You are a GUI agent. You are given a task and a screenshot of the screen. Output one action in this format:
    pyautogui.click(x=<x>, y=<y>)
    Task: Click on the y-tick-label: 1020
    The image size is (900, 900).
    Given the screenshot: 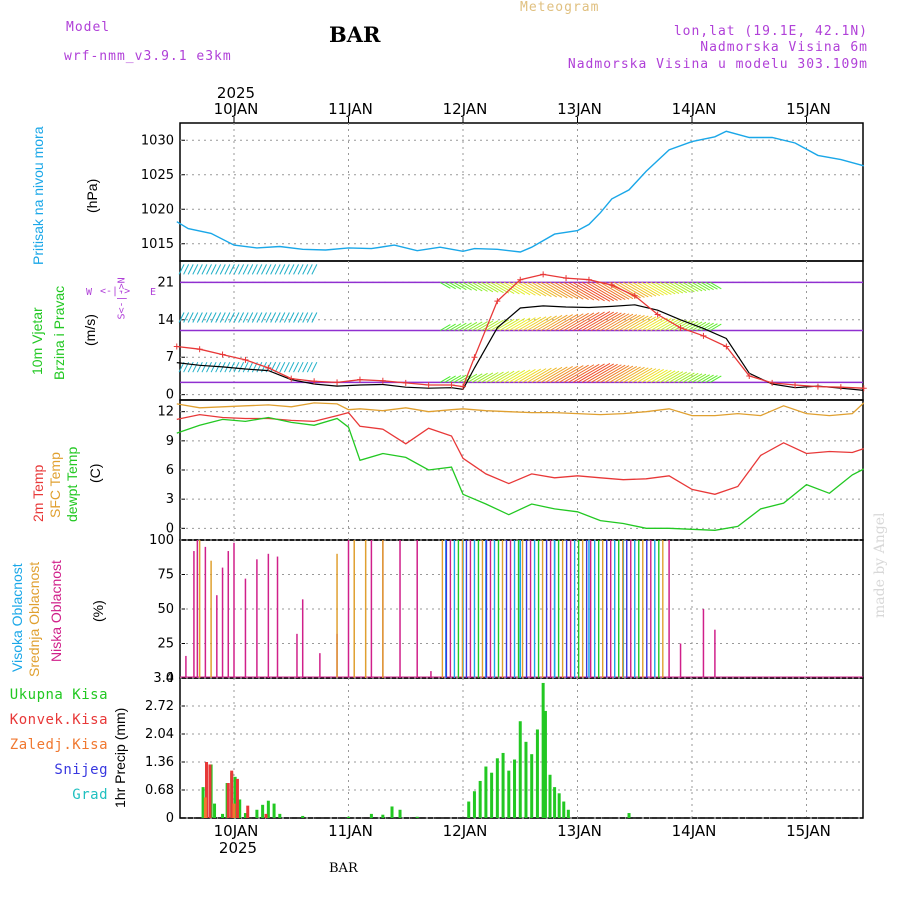 What is the action you would take?
    pyautogui.click(x=157, y=209)
    